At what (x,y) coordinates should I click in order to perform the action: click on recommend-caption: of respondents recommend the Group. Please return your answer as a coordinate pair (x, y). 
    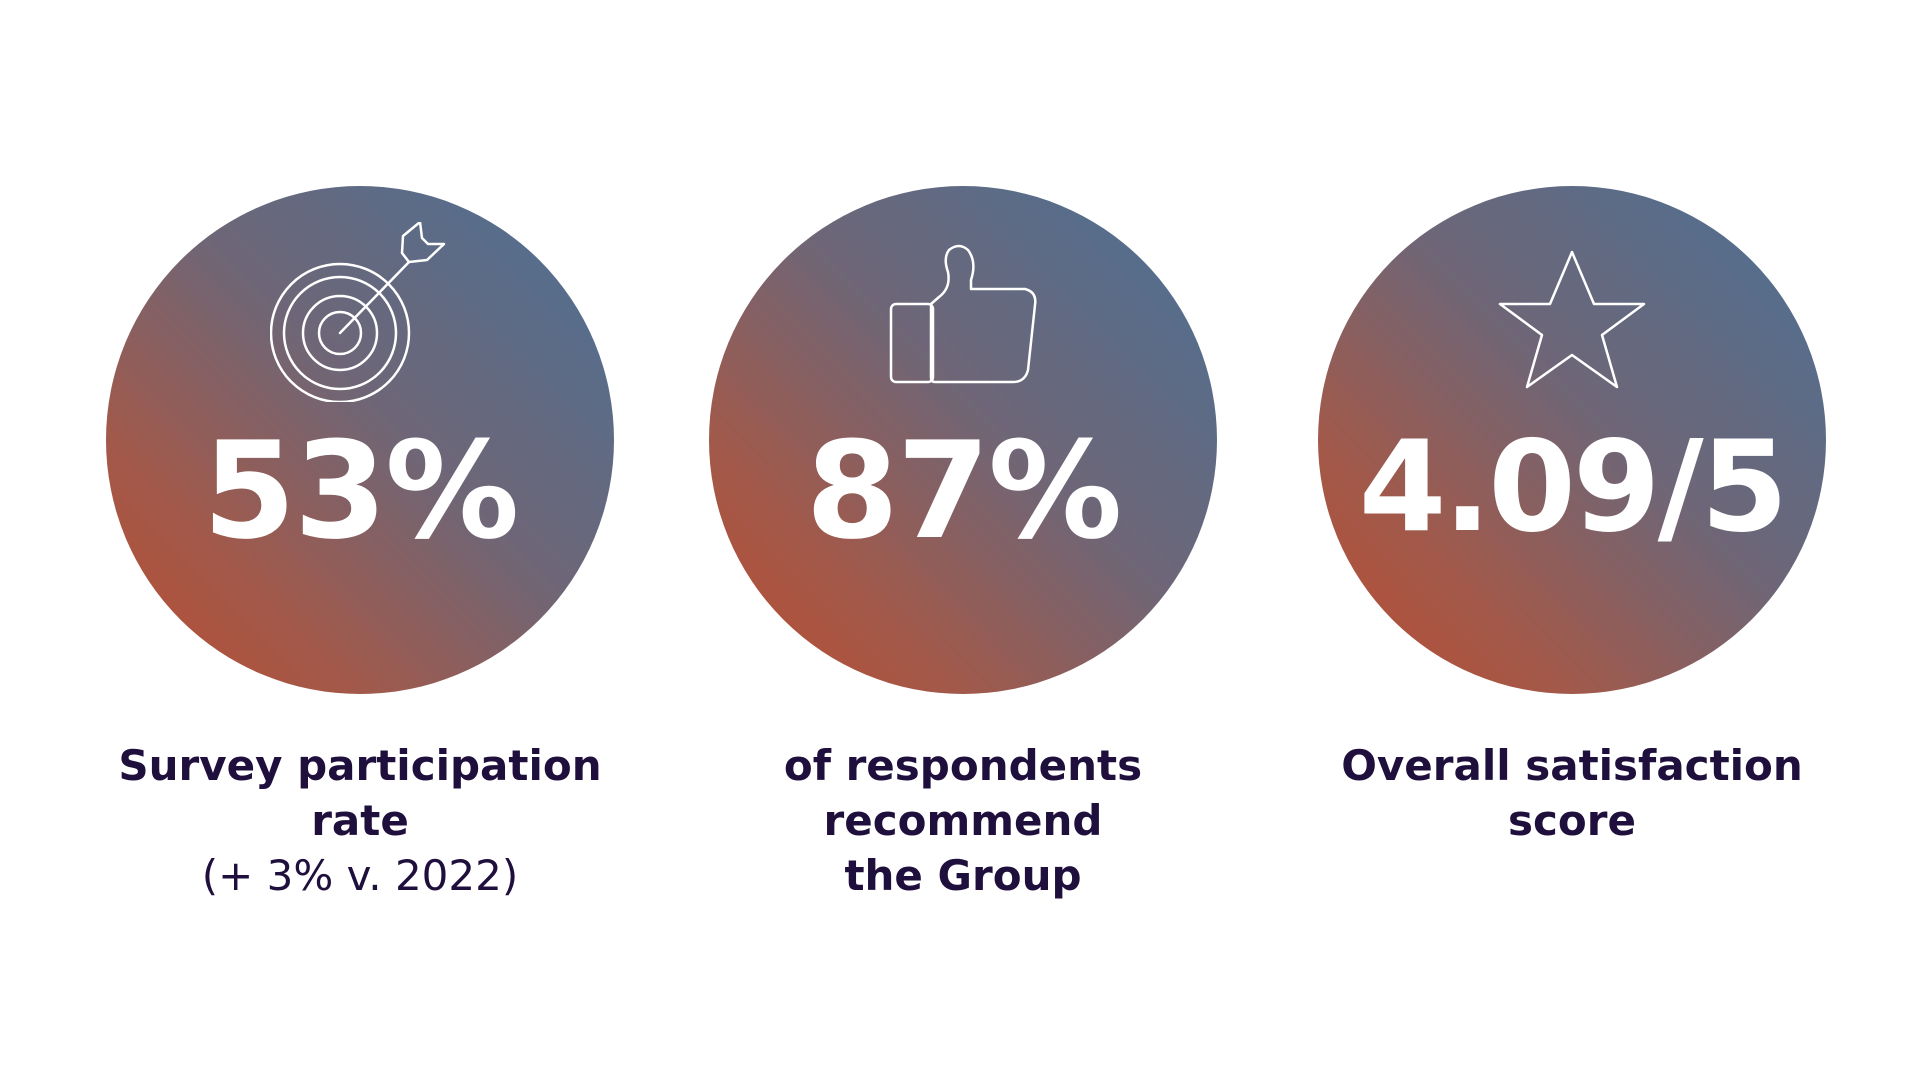
    Looking at the image, I should click on (963, 820).